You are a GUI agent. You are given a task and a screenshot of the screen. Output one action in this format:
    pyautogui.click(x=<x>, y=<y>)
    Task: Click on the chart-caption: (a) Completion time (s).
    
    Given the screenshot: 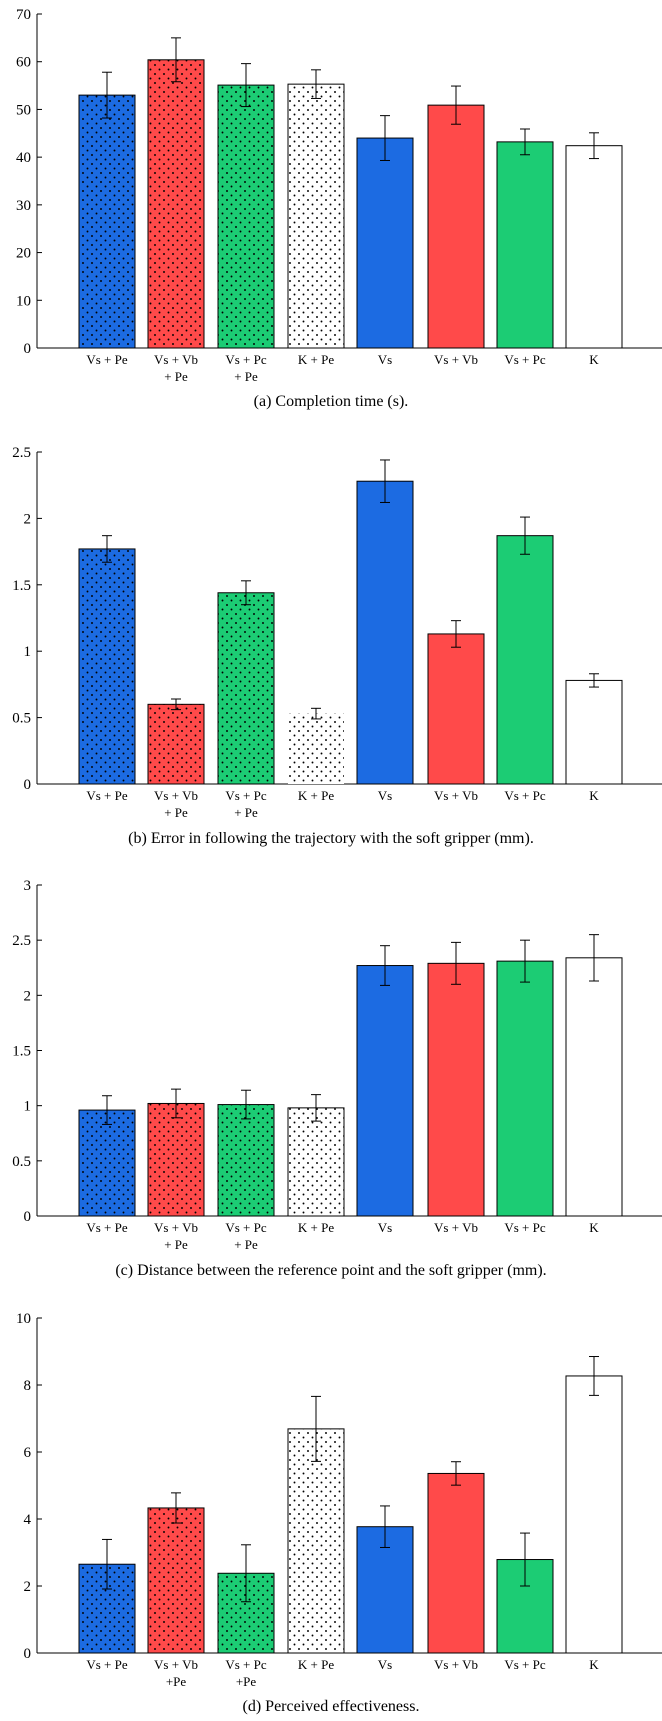 What is the action you would take?
    pyautogui.click(x=331, y=401)
    